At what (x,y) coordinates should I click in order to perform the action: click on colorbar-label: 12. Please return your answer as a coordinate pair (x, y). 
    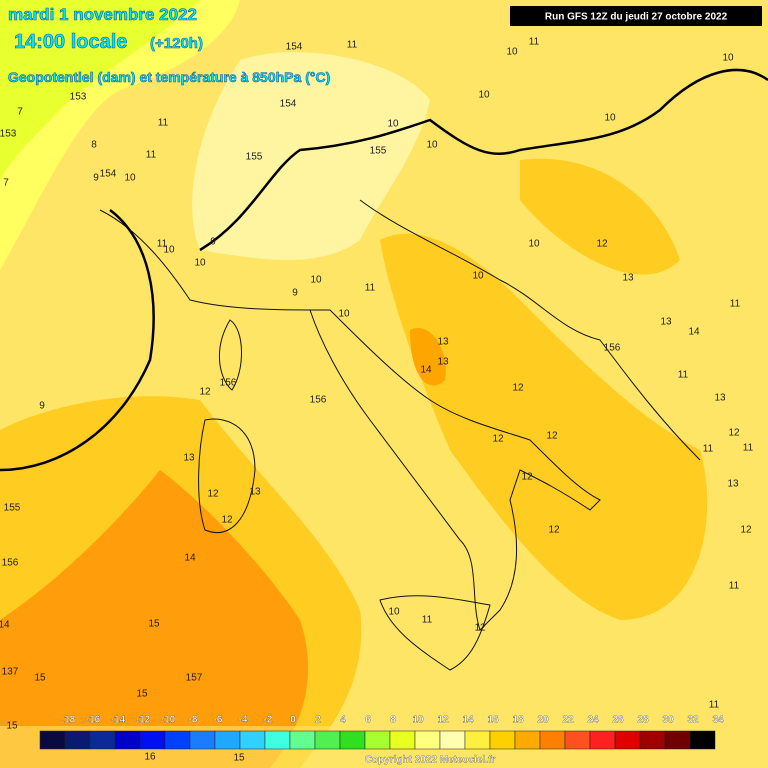
    Looking at the image, I should click on (443, 720).